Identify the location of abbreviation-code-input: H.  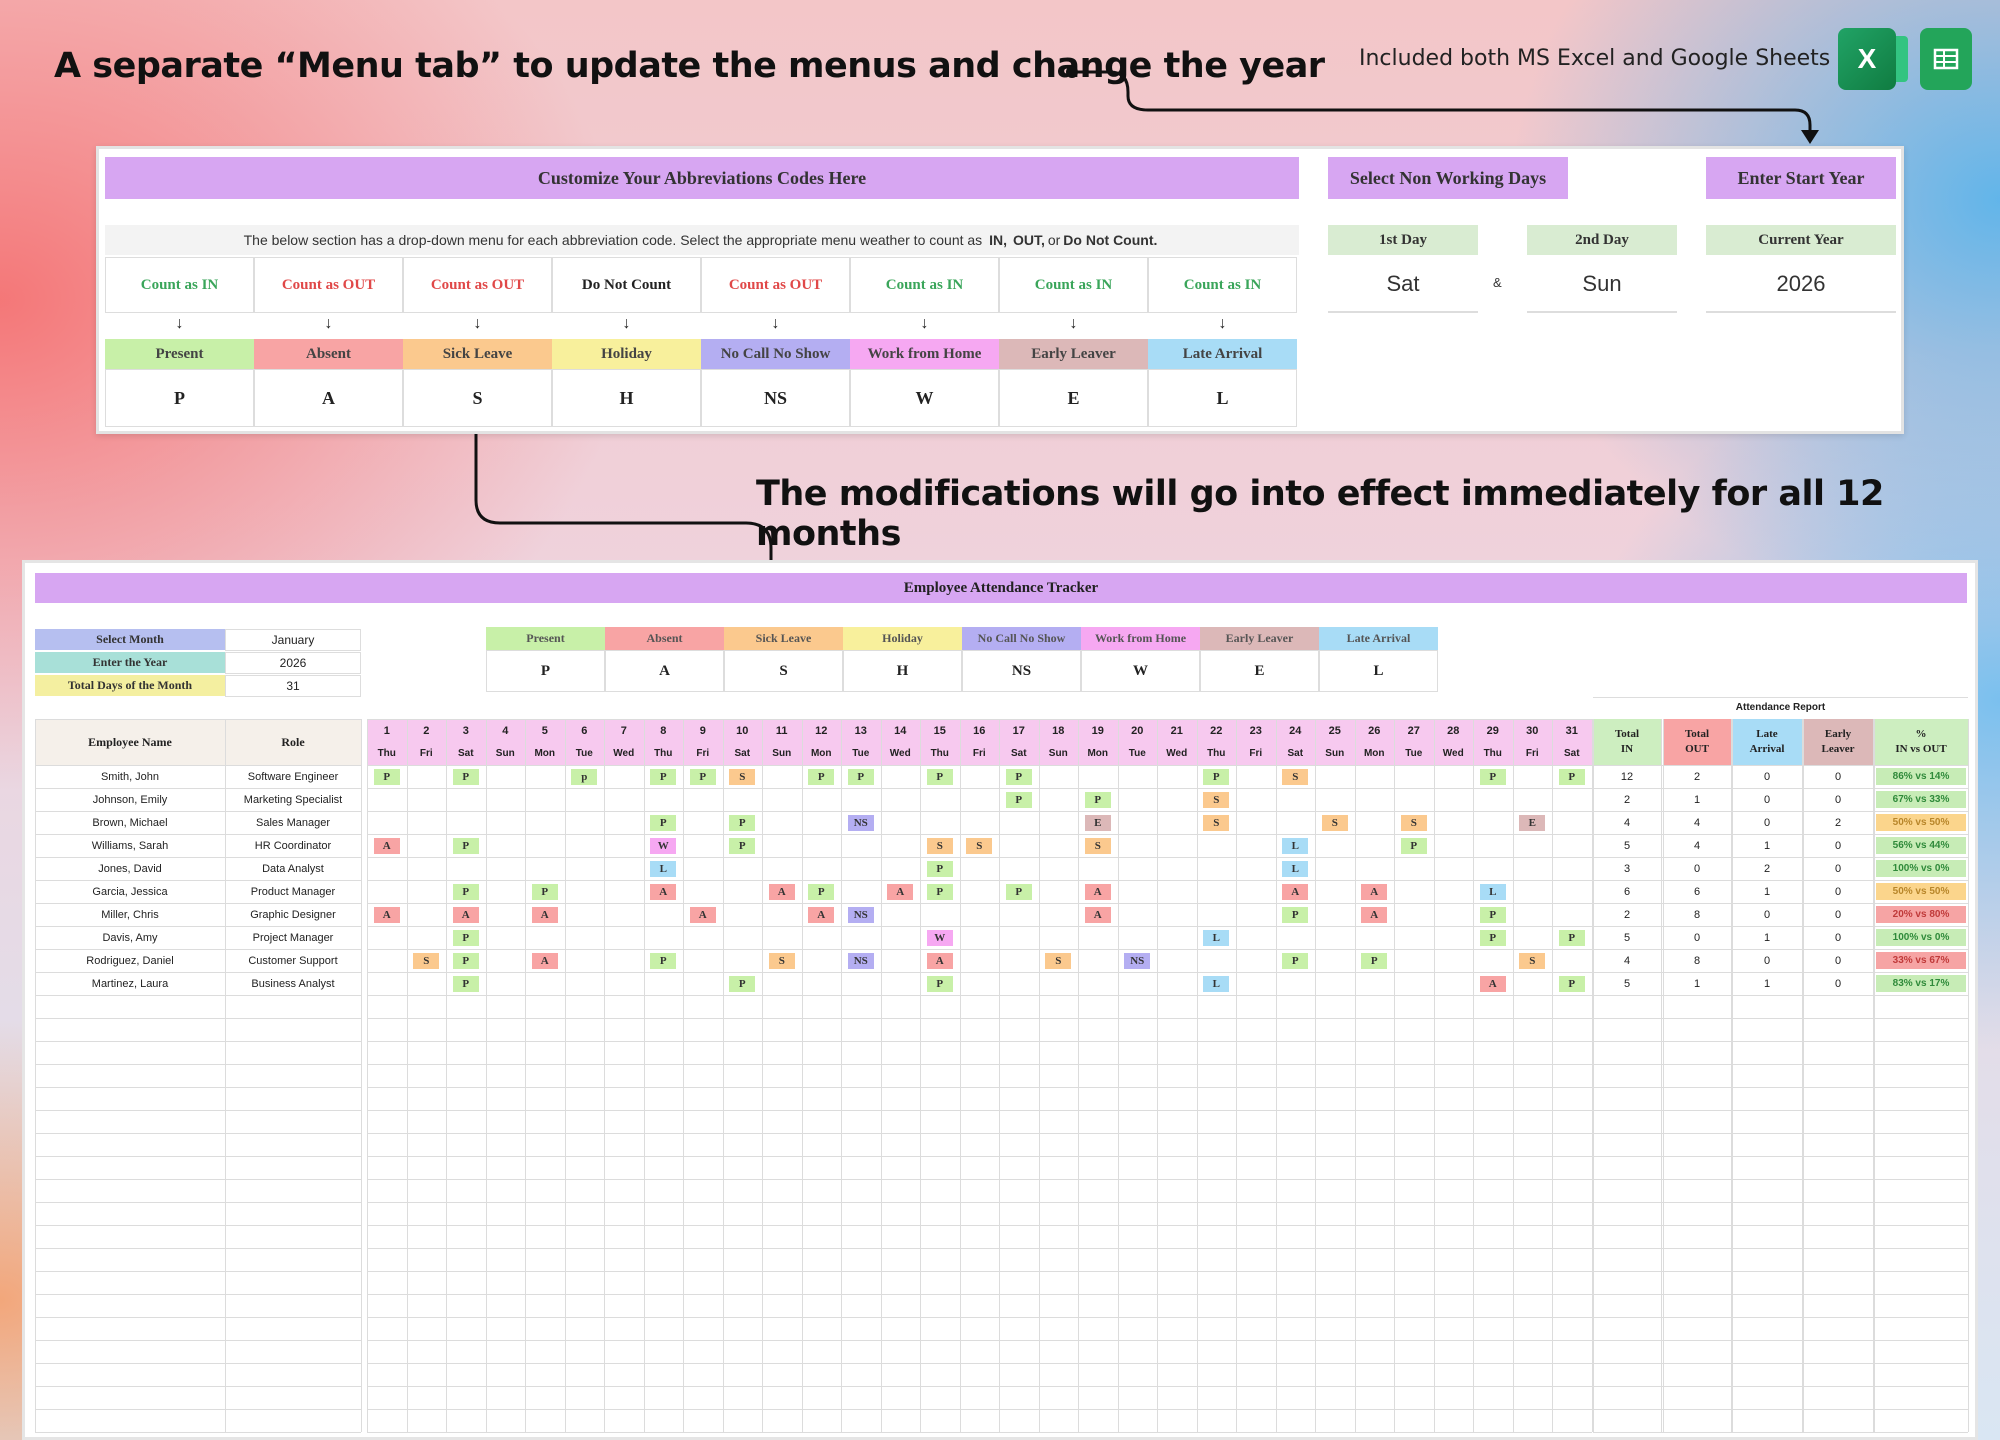
(626, 398).